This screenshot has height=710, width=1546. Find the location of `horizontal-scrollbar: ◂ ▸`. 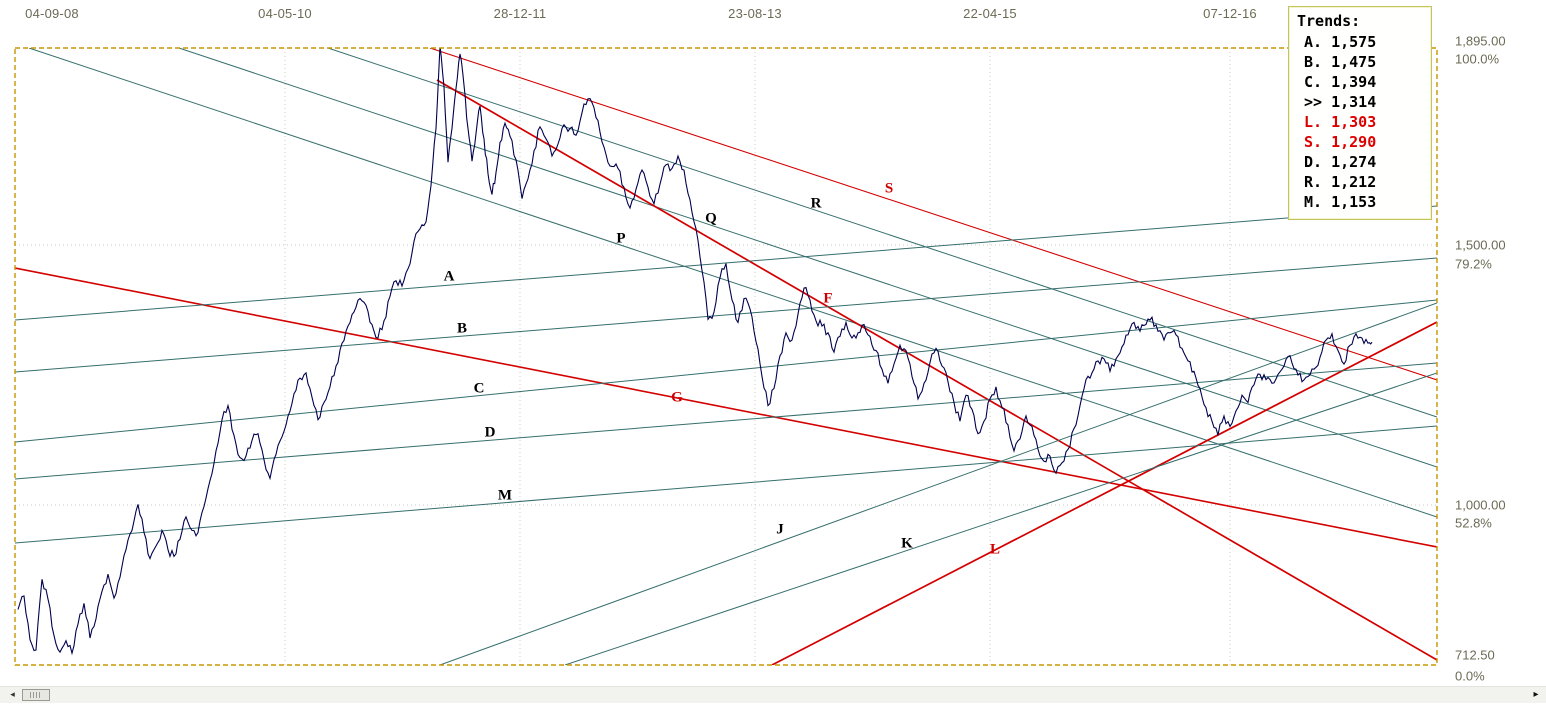

horizontal-scrollbar: ◂ ▸ is located at coordinates (773, 694).